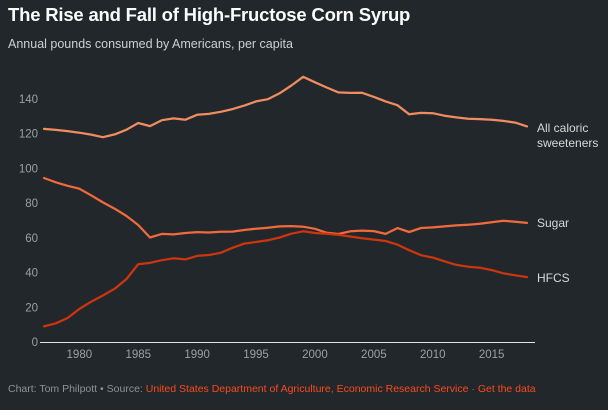  Describe the element at coordinates (28, 169) in the screenshot. I see `y-tick-label: 100` at that location.